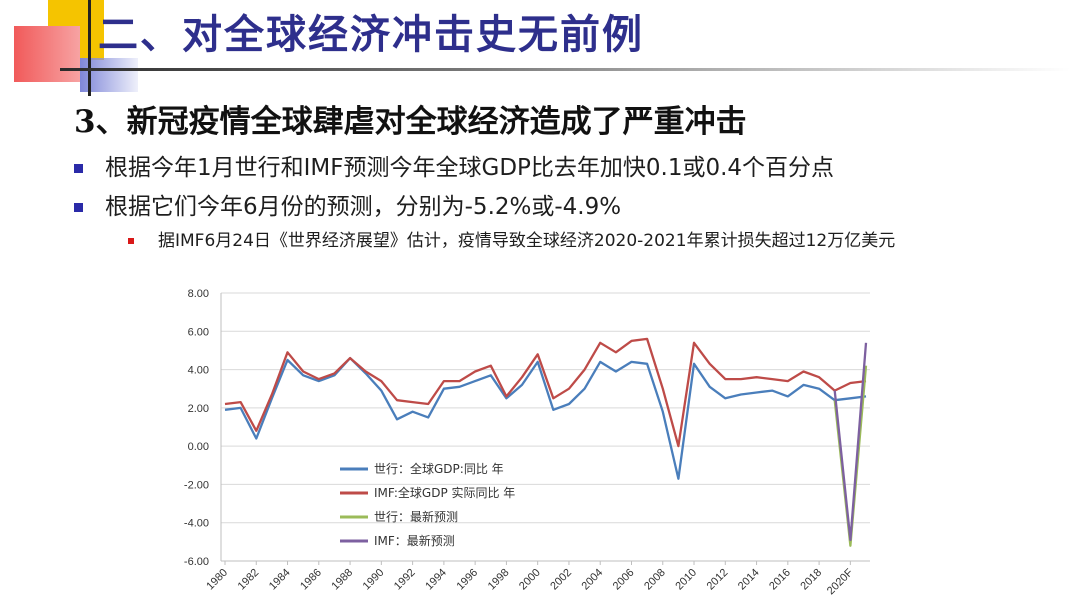 This screenshot has height=608, width=1080. What do you see at coordinates (405, 580) in the screenshot?
I see `x-tick-label: 1992` at bounding box center [405, 580].